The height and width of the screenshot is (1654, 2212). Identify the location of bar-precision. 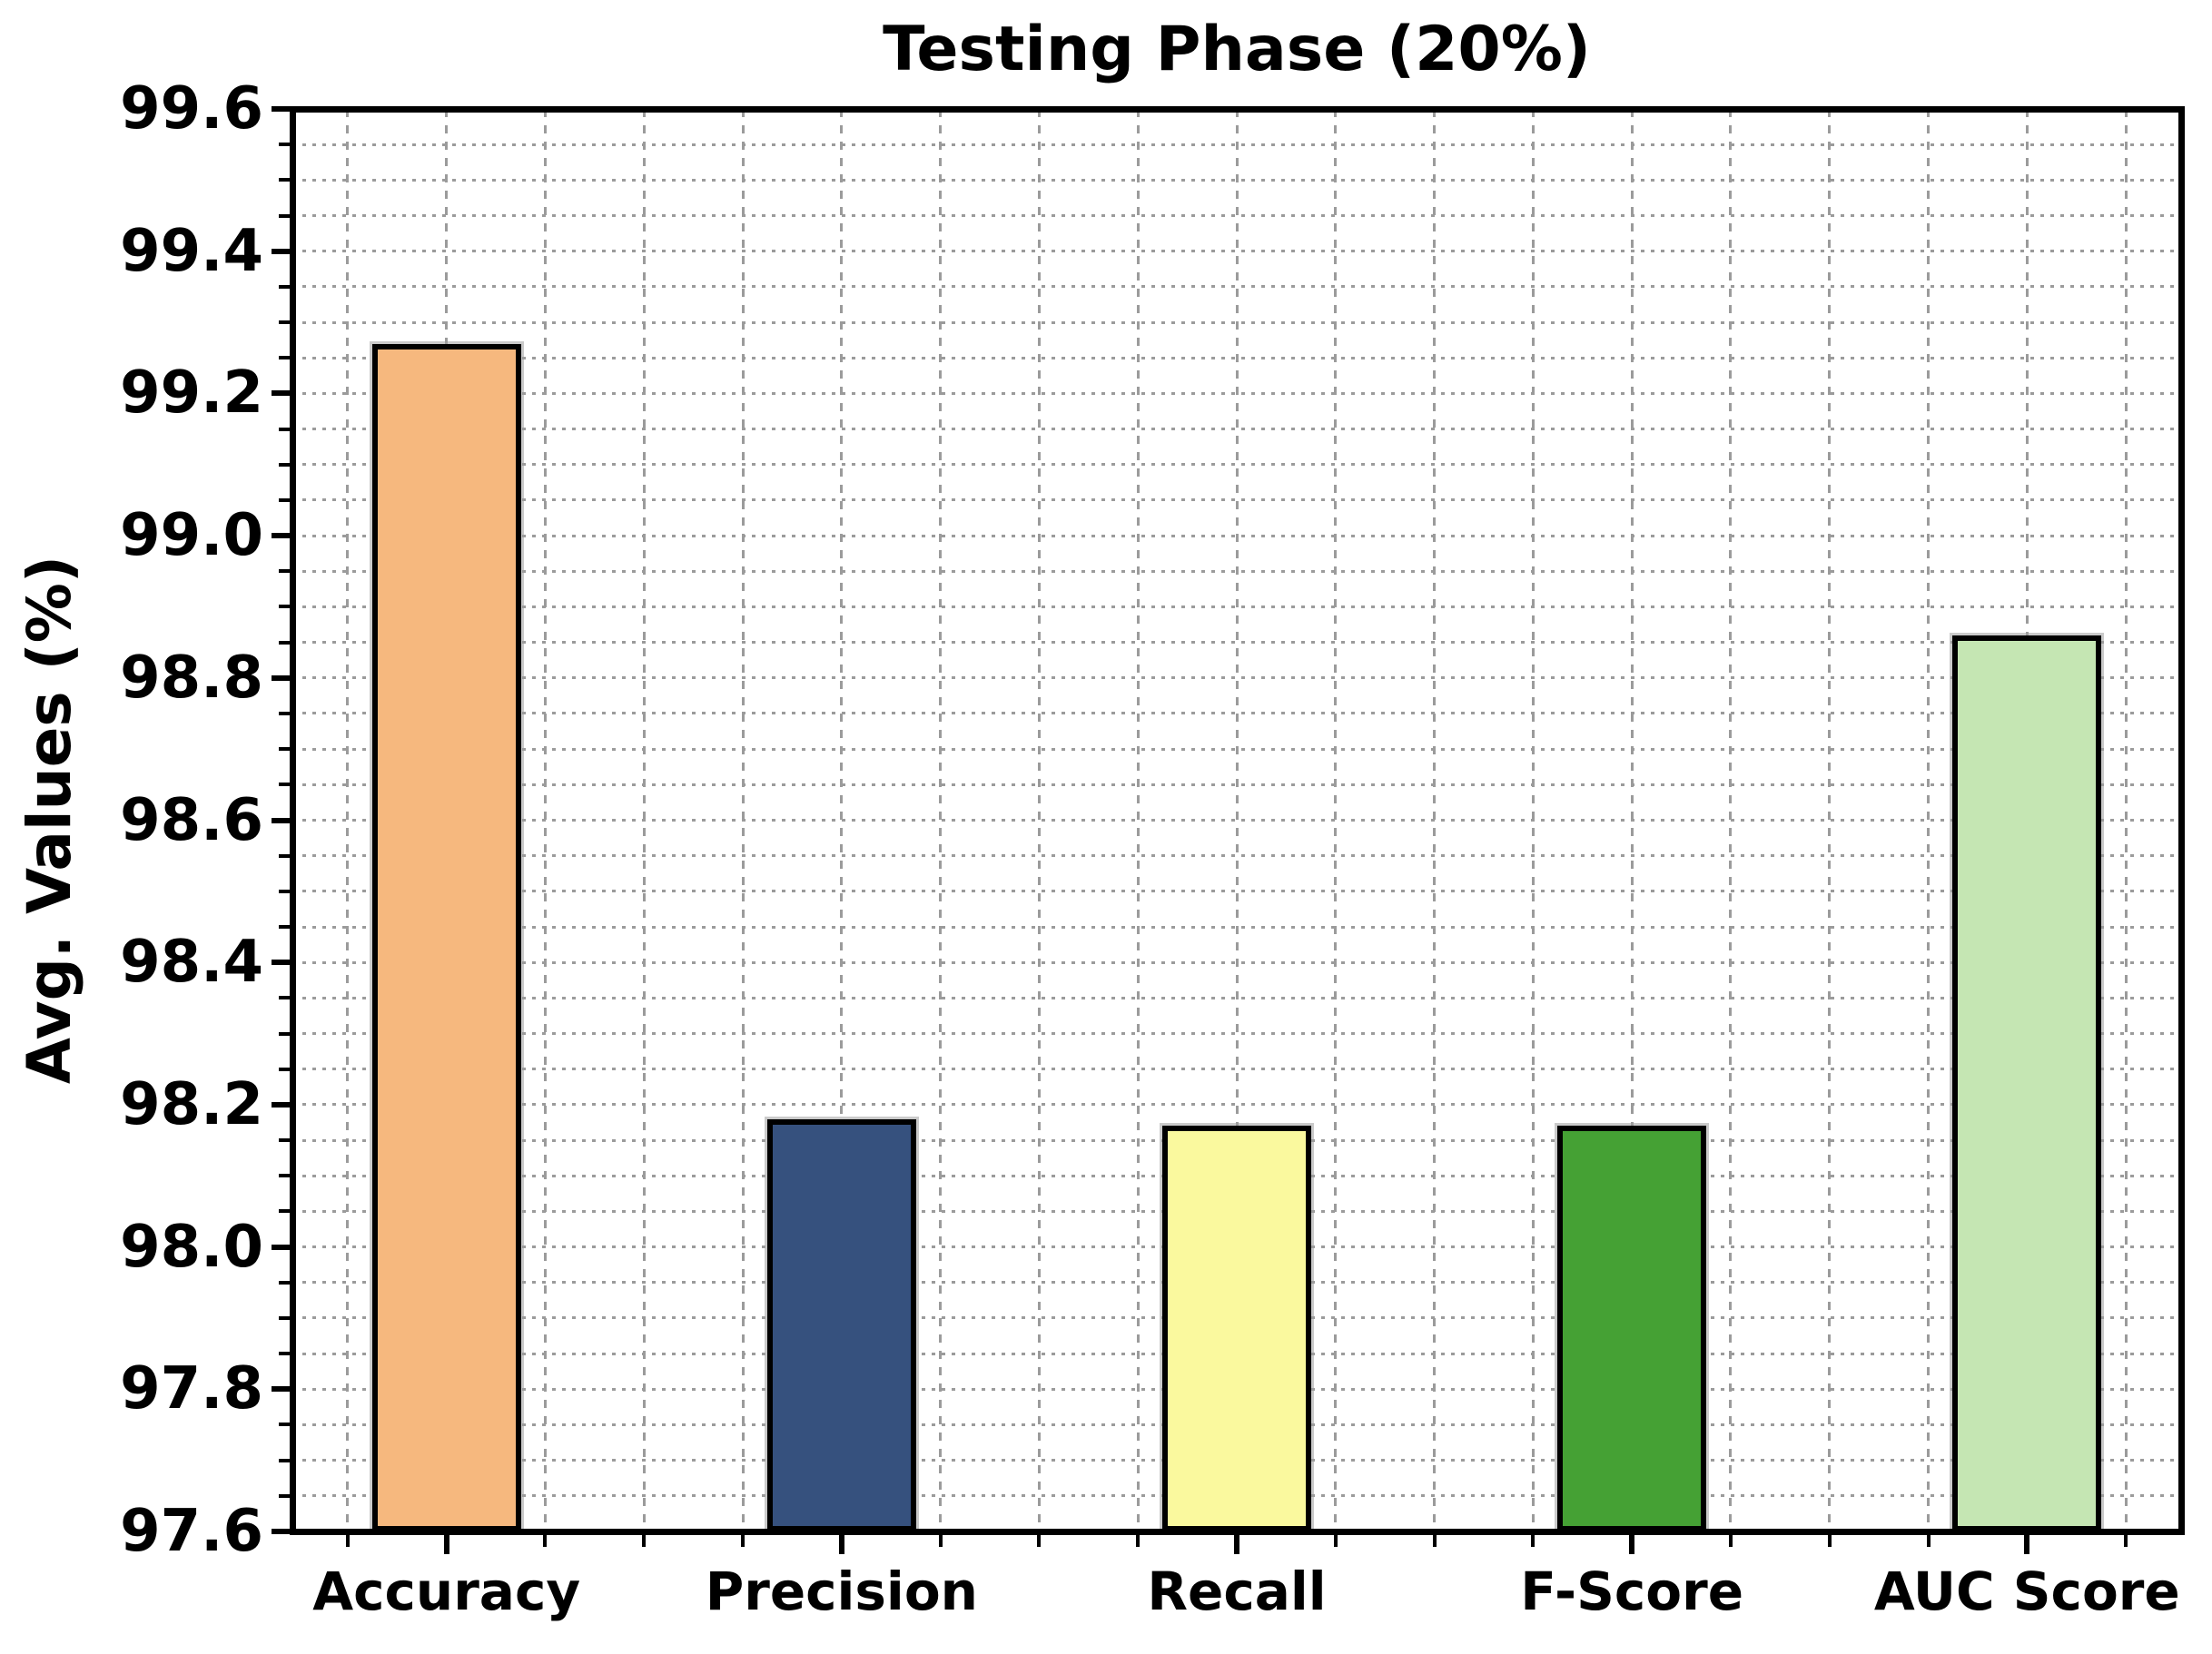
(841, 1324).